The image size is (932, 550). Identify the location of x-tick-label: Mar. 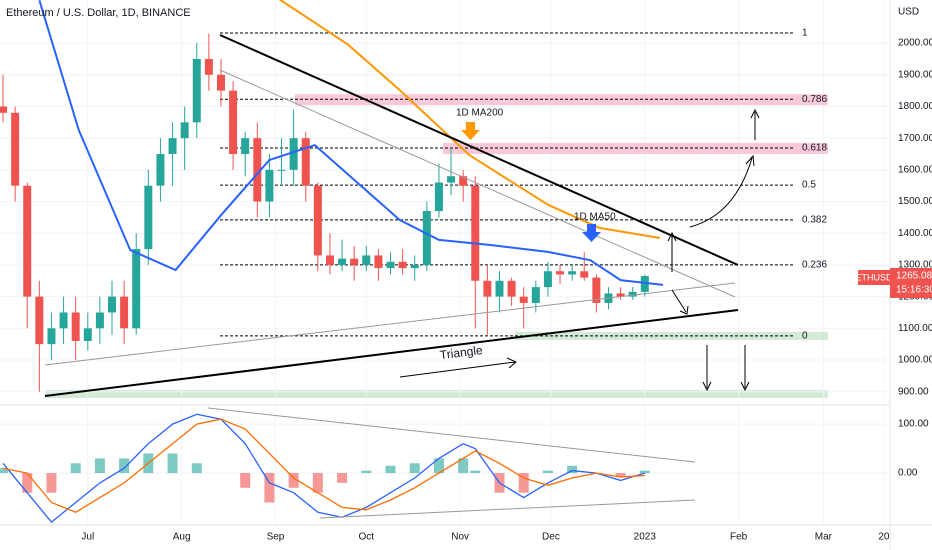
(824, 537).